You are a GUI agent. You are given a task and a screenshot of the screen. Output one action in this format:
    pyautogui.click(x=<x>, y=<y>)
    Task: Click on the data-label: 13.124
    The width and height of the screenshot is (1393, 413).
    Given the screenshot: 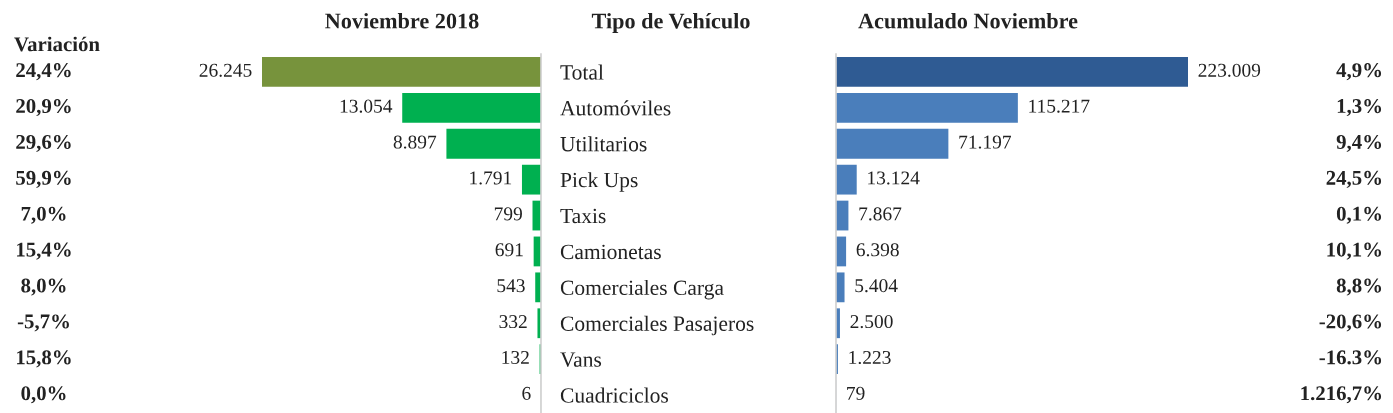 What is the action you would take?
    pyautogui.click(x=894, y=178)
    